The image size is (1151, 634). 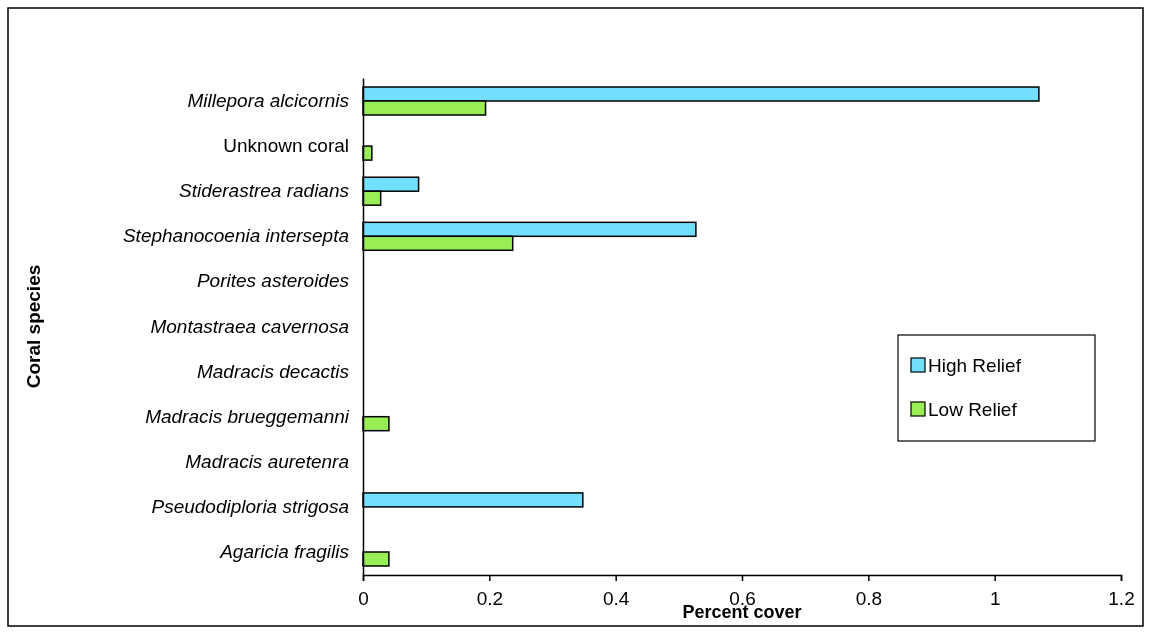 What do you see at coordinates (249, 326) in the screenshot?
I see `y-tick-label: Montastraea cavernosa` at bounding box center [249, 326].